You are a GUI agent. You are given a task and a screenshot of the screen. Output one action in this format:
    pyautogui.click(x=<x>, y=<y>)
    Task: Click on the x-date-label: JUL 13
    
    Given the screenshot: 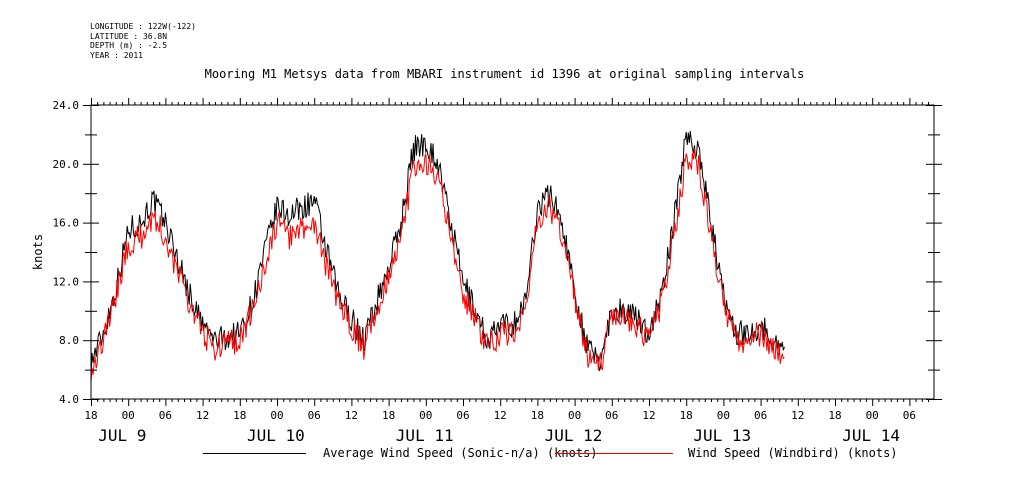 What is the action you would take?
    pyautogui.click(x=722, y=435)
    